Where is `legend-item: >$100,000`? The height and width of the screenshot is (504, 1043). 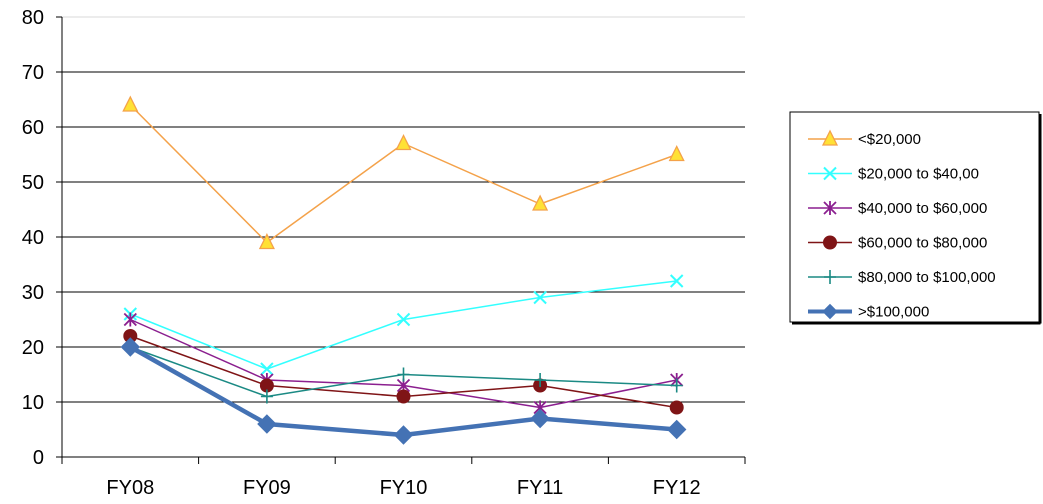 legend-item: >$100,000 is located at coordinates (868, 312).